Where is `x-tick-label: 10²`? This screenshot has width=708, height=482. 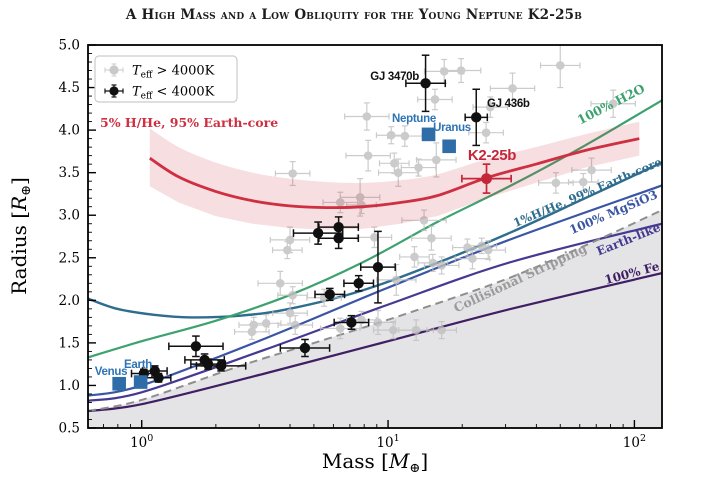
x-tick-label: 10² is located at coordinates (634, 442).